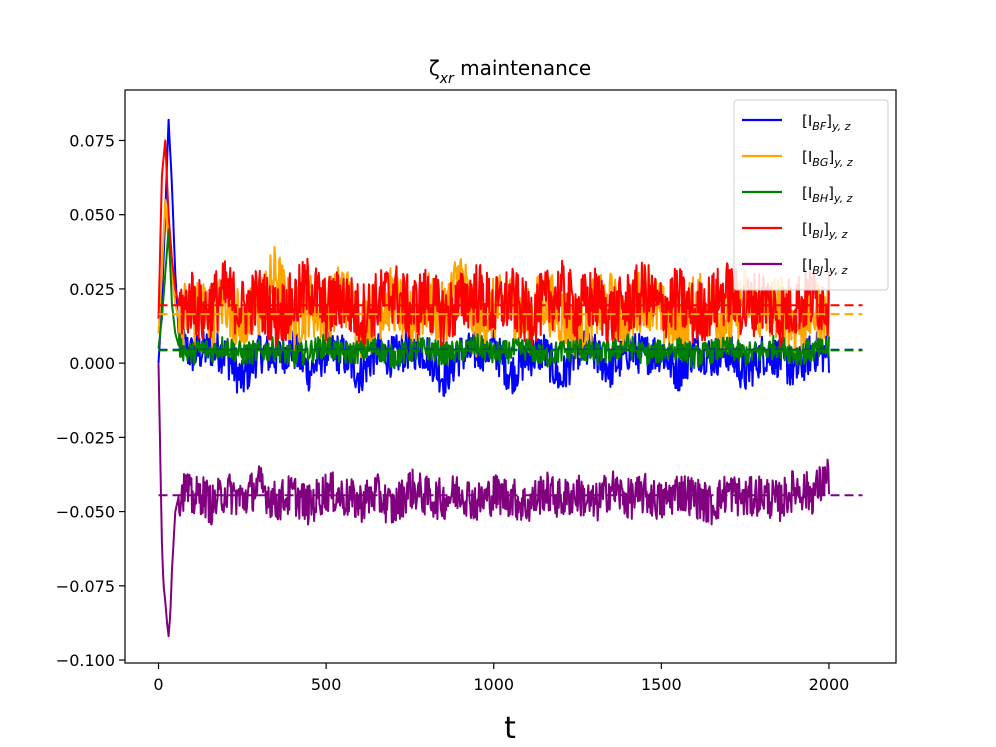  What do you see at coordinates (447, 79) in the screenshot?
I see `title-subscript: xr` at bounding box center [447, 79].